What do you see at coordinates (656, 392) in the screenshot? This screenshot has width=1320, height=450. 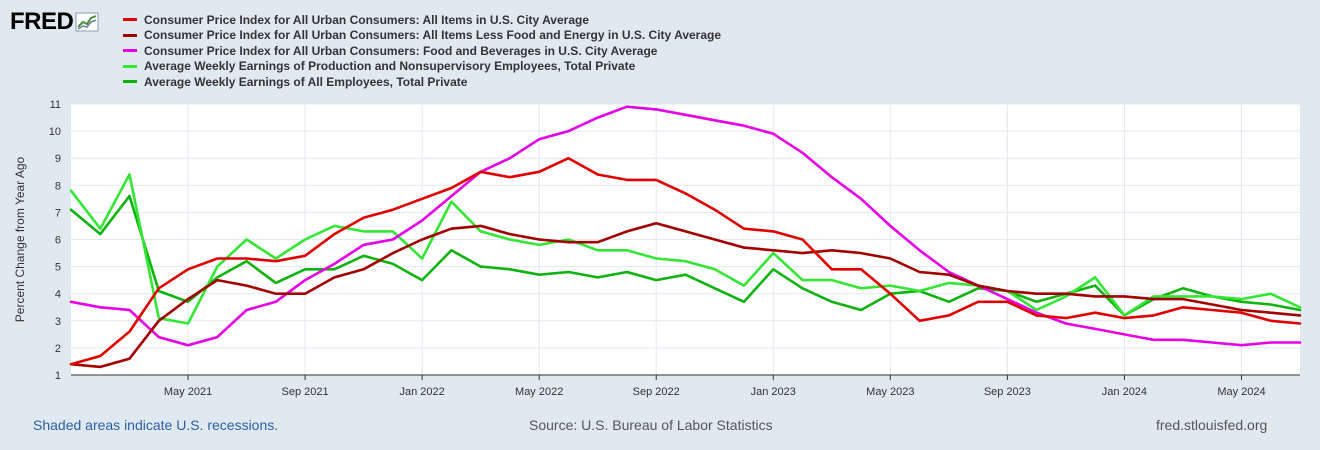 I see `x-tick-label: Sep 2022` at bounding box center [656, 392].